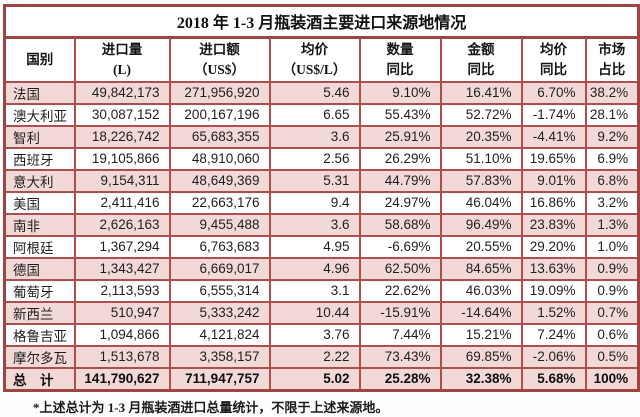 Image resolution: width=640 pixels, height=417 pixels. I want to click on column-header-import-value: 进口额 （US$）, so click(219, 59).